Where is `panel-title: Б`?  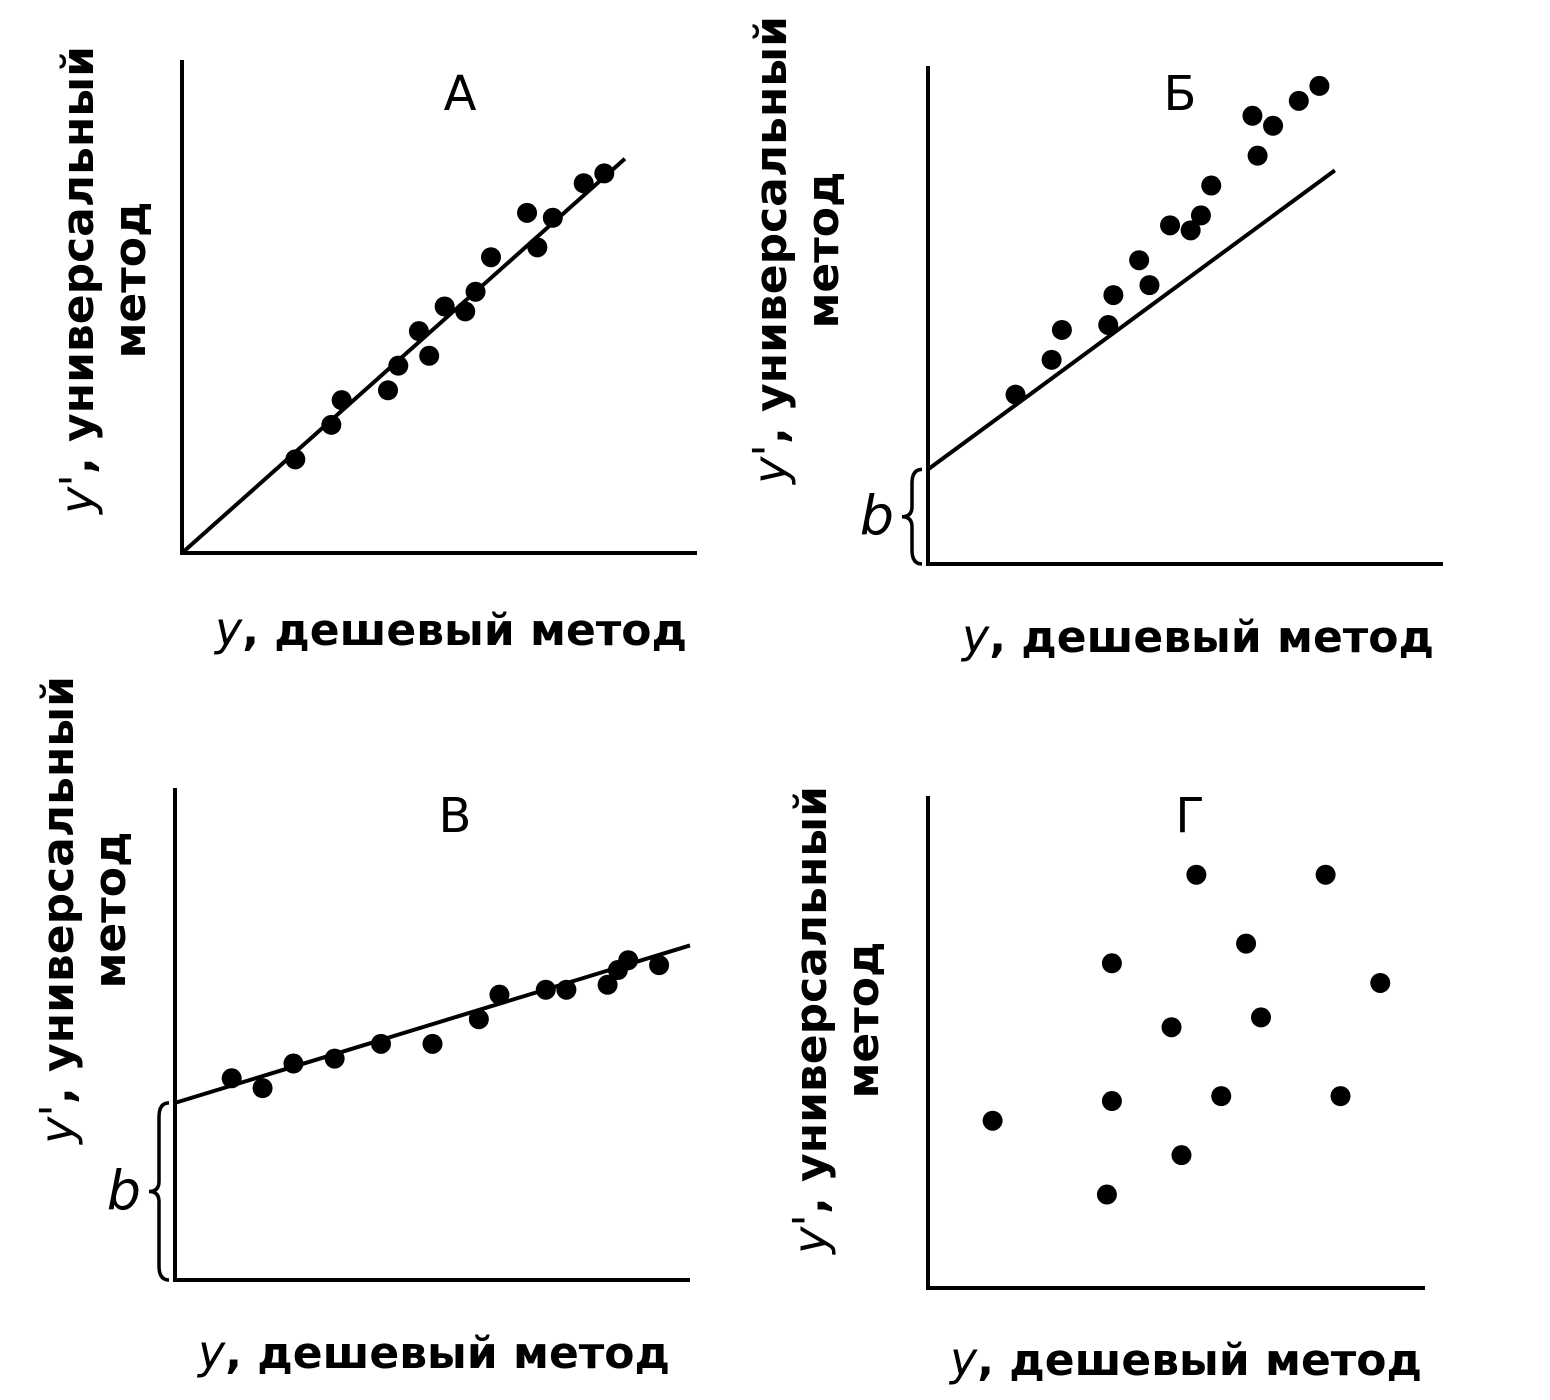 panel-title: Б is located at coordinates (1180, 94).